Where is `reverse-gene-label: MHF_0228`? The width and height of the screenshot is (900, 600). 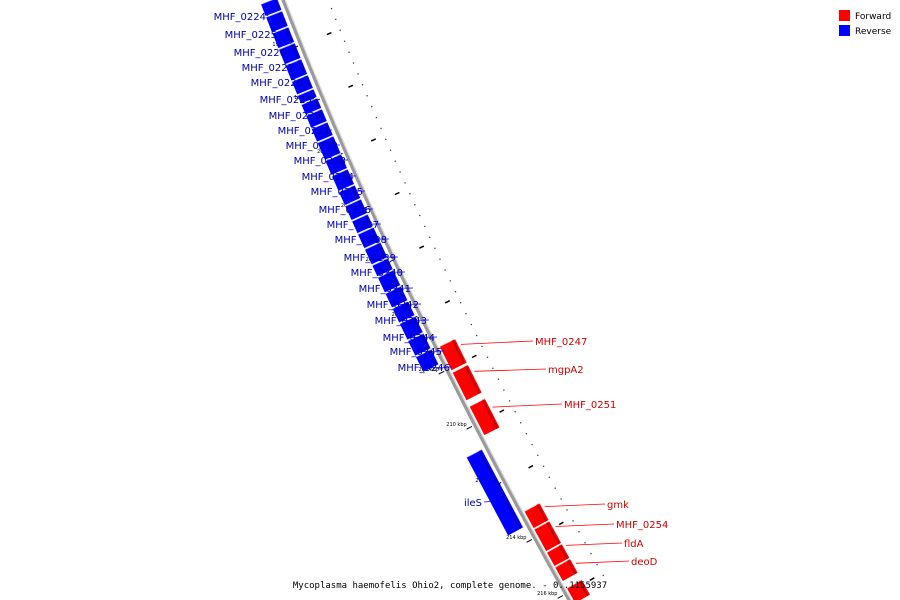 reverse-gene-label: MHF_0228 is located at coordinates (277, 83).